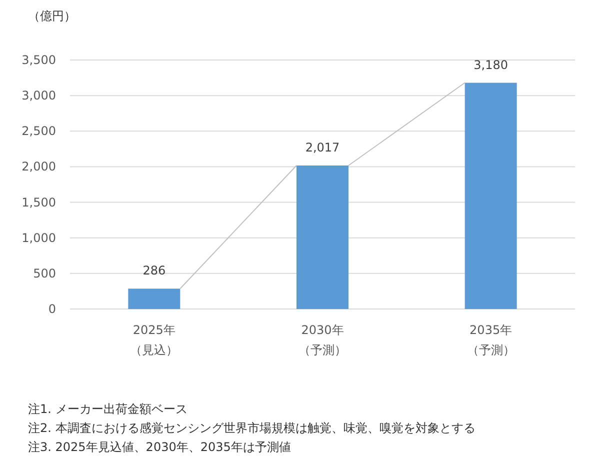 The width and height of the screenshot is (609, 475). I want to click on y-tick-label: 500, so click(44, 273).